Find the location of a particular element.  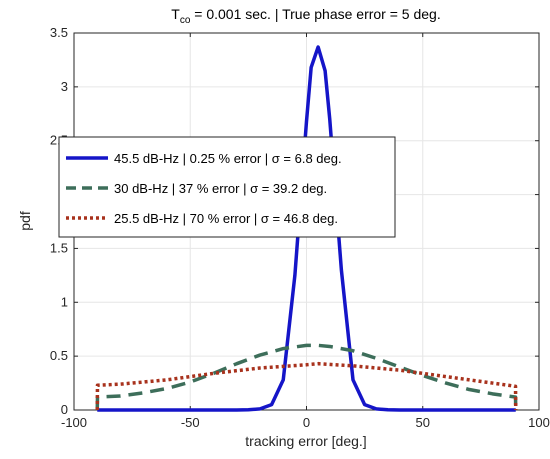

y-tick-label: 0 is located at coordinates (64, 409).